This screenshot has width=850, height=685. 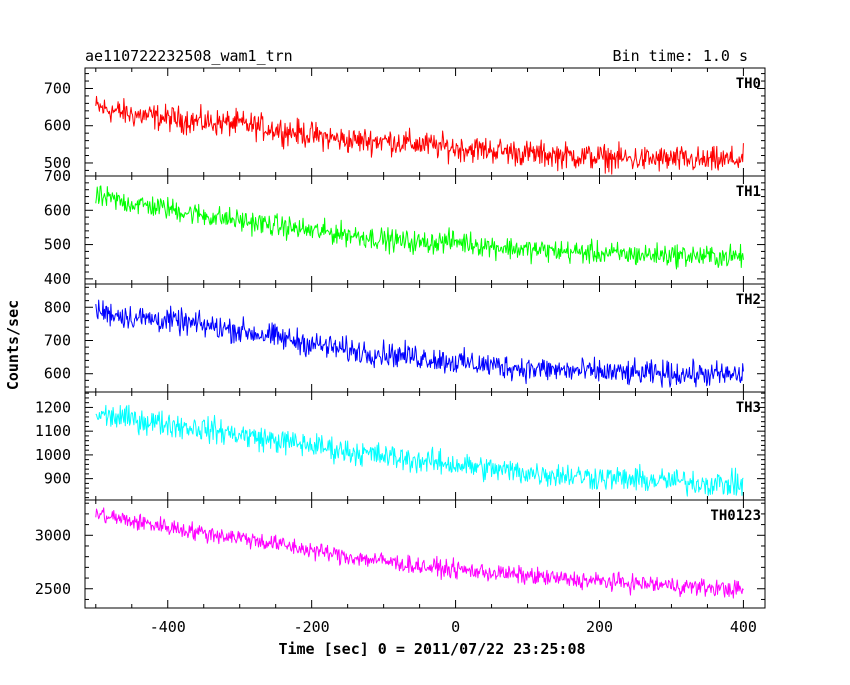 I want to click on y-tick-label: 1000, so click(x=53, y=455).